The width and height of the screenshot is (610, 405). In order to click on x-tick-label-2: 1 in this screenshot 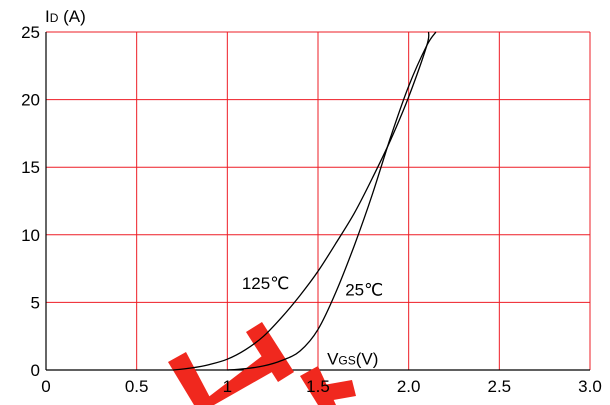, I will do `click(227, 386)`.